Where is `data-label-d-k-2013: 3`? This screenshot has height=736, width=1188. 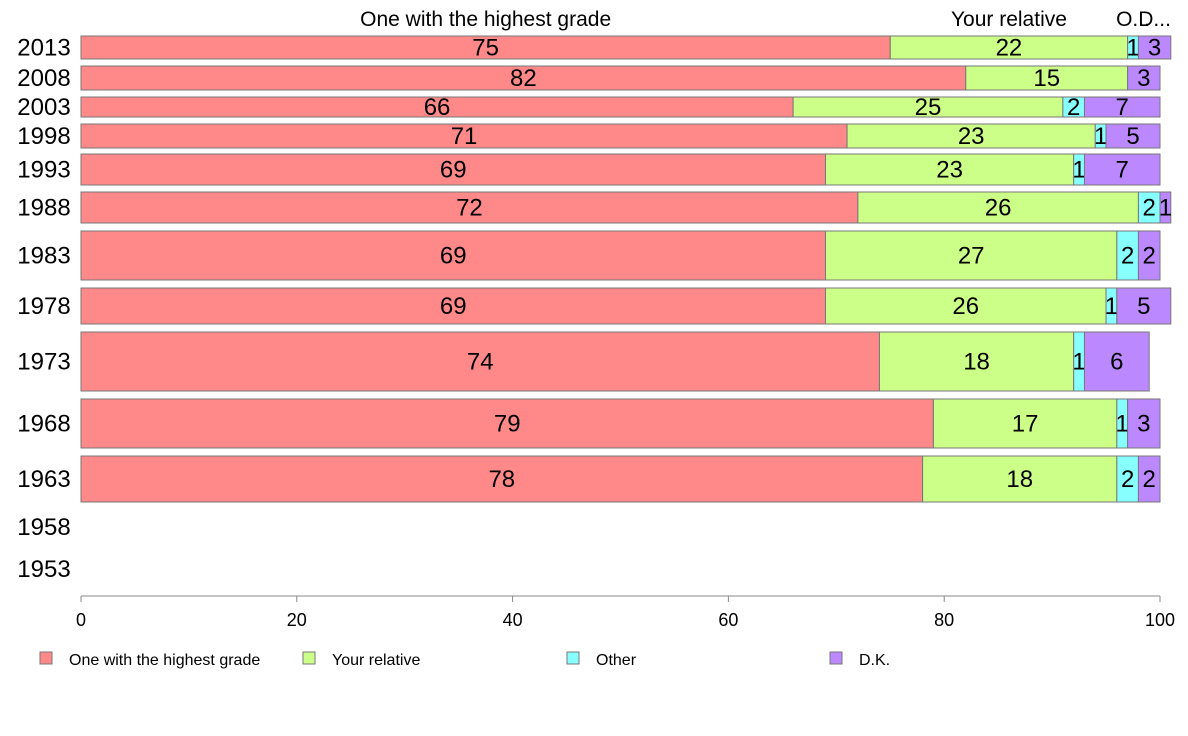 data-label-d-k-2013: 3 is located at coordinates (1154, 48).